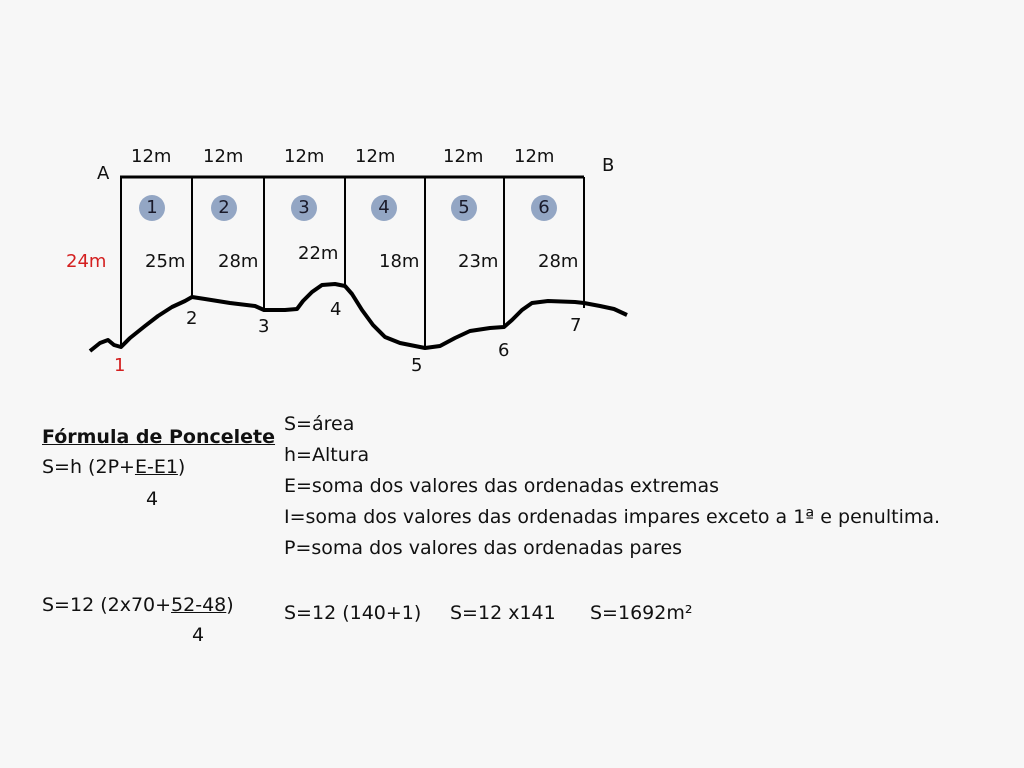 The width and height of the screenshot is (1024, 768). What do you see at coordinates (152, 208) in the screenshot?
I see `section-badge-1: 1` at bounding box center [152, 208].